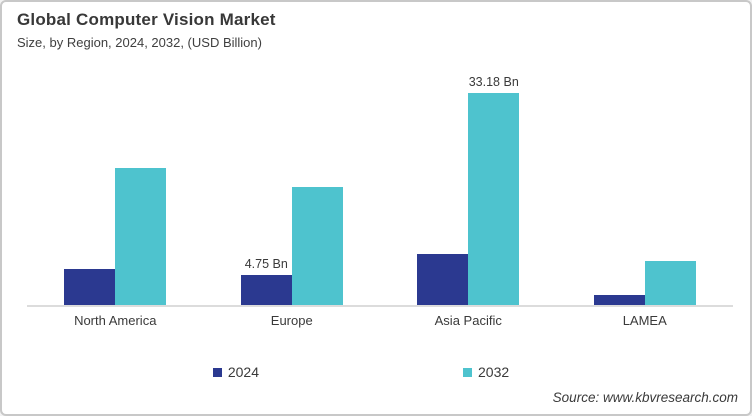 The height and width of the screenshot is (416, 752). I want to click on bar-group-europe: 4.75 Bn, so click(291, 199).